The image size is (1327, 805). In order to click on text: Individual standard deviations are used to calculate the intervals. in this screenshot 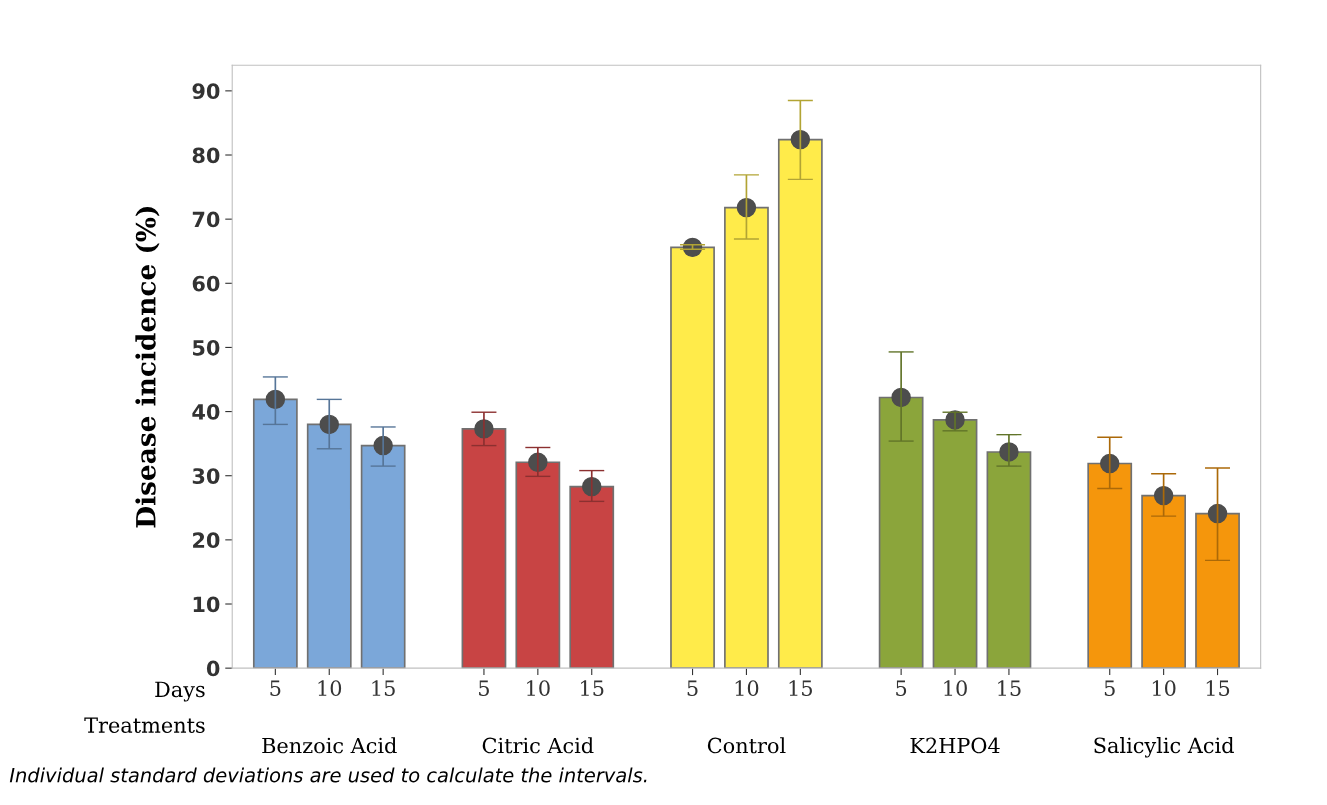, I will do `click(328, 775)`.